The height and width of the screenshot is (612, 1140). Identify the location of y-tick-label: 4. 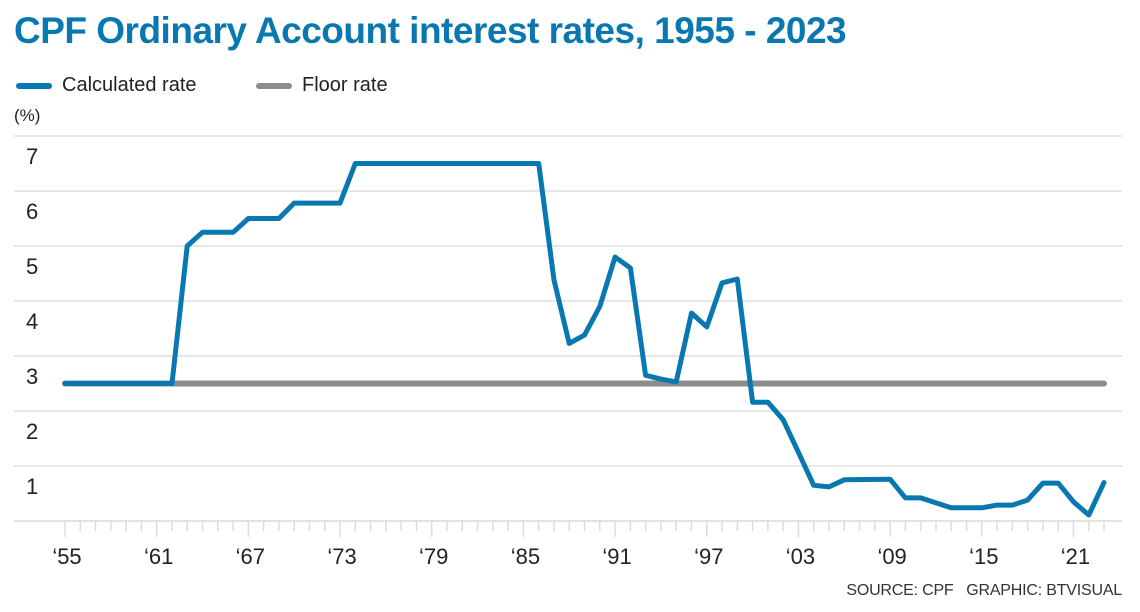
(32, 321).